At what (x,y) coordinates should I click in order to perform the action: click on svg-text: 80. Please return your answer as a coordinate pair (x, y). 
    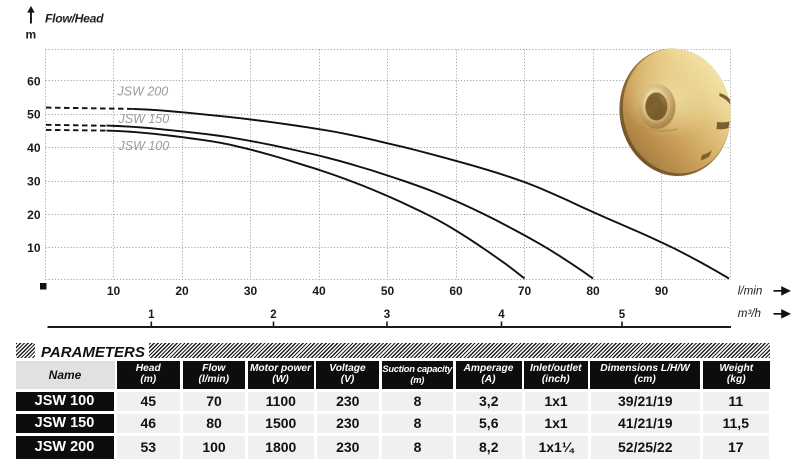
    Looking at the image, I should click on (593, 291).